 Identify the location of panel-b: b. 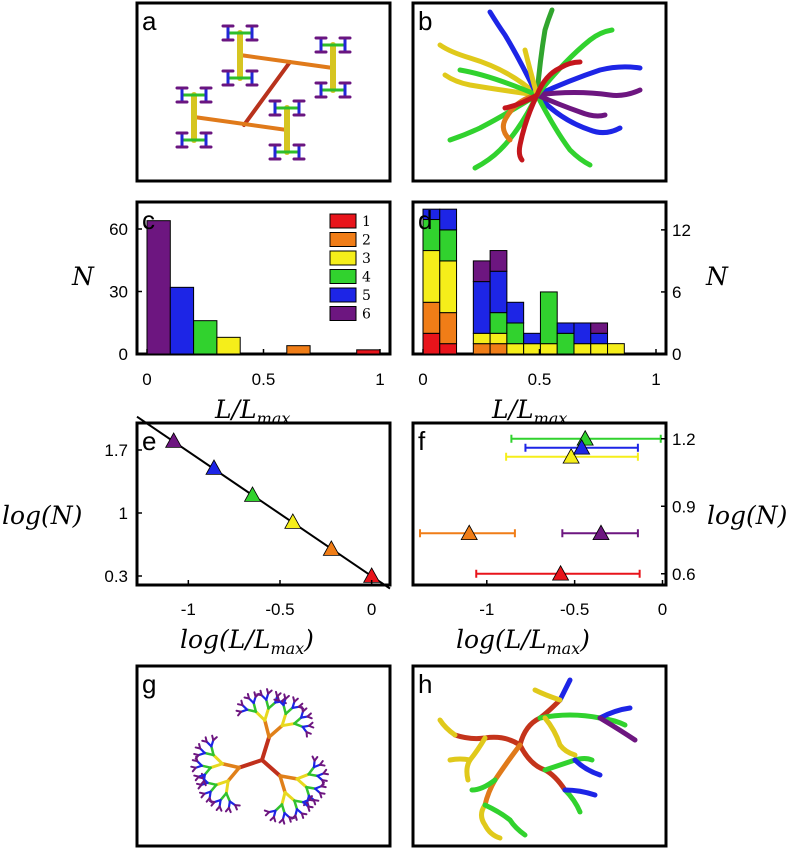
(539, 92).